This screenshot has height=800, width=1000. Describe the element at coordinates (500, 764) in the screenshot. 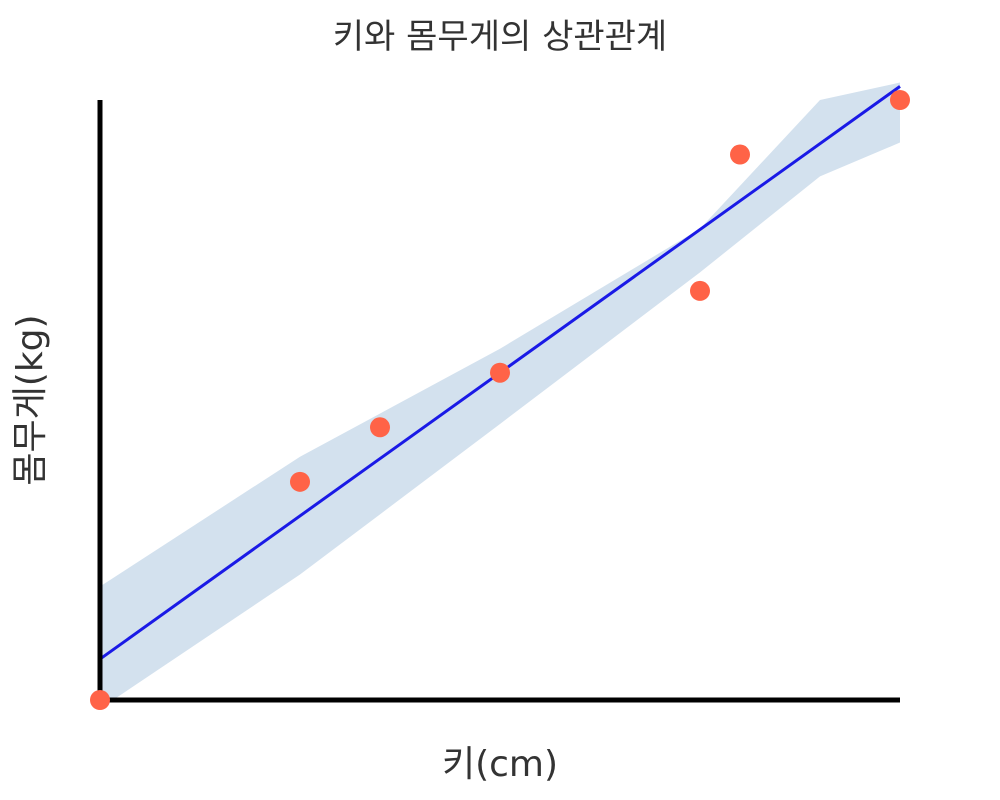

I see `x-axis-label: 키(cm)` at that location.